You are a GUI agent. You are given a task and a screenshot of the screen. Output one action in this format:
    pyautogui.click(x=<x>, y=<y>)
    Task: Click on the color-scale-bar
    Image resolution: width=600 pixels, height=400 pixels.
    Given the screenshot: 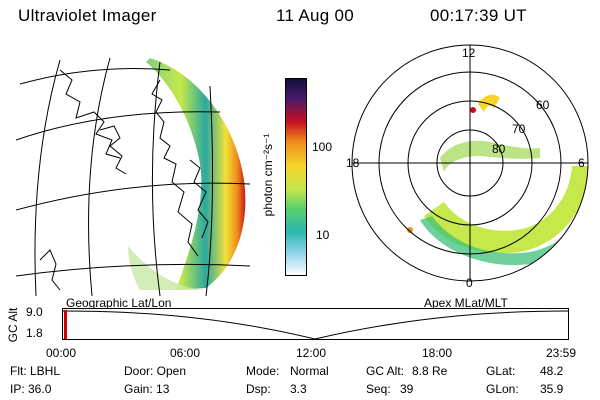 What is the action you would take?
    pyautogui.click(x=296, y=177)
    